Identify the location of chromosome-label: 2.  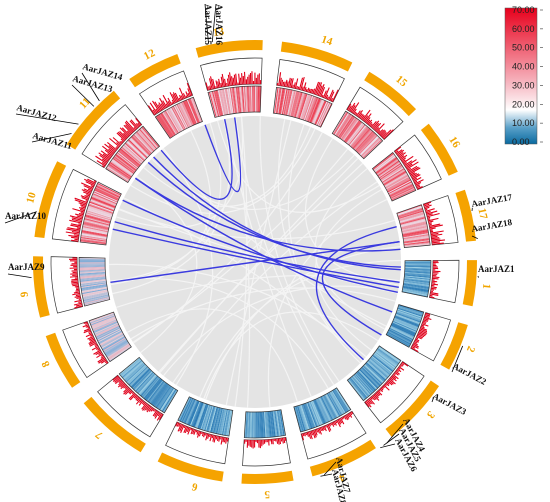
(470, 349).